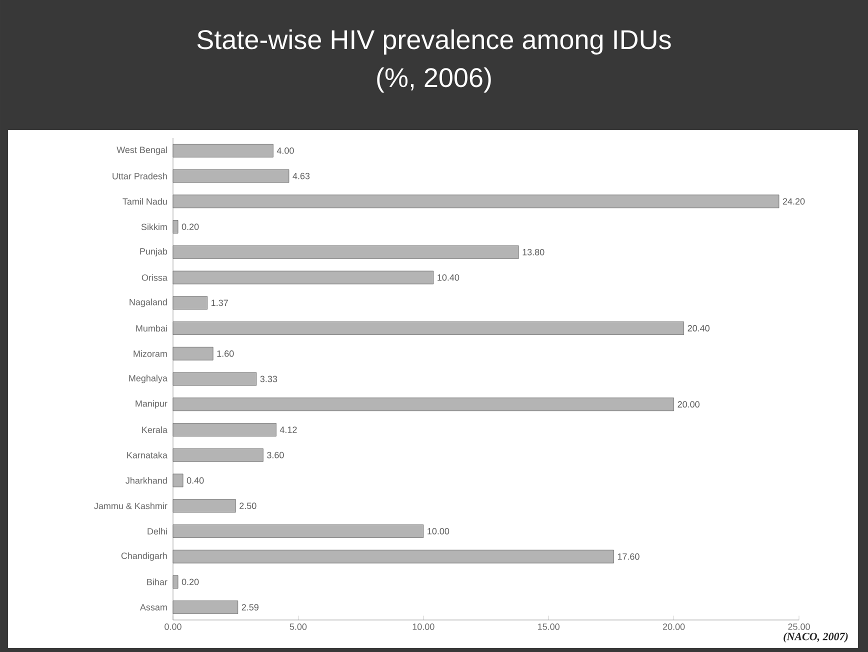 The width and height of the screenshot is (868, 652). Describe the element at coordinates (157, 531) in the screenshot. I see `y-tick-label: Delhi` at that location.